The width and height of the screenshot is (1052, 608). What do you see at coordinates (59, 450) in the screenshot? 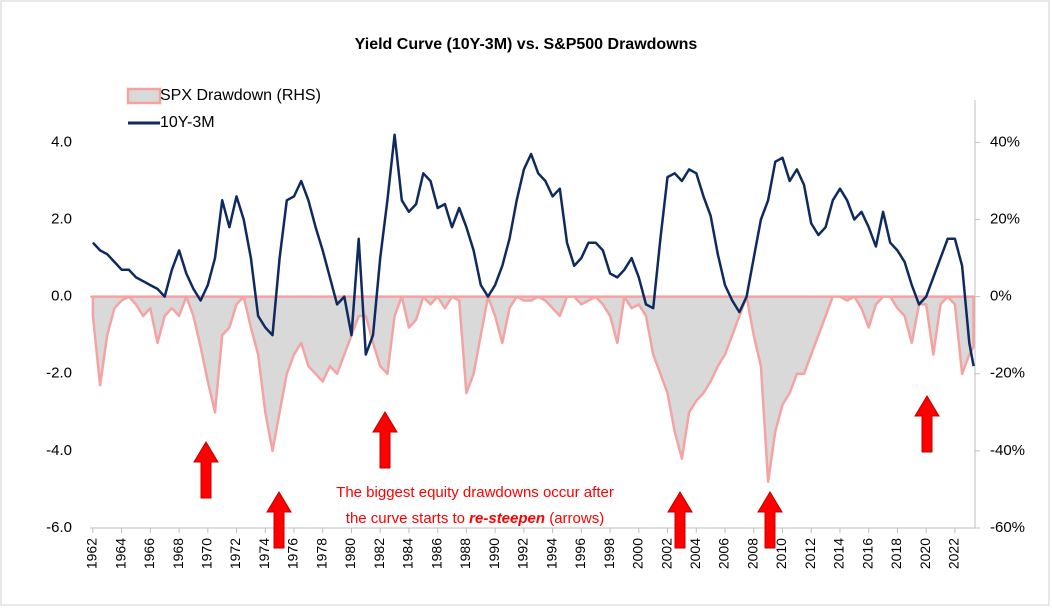
I see `y-tick-label: -4.0` at bounding box center [59, 450].